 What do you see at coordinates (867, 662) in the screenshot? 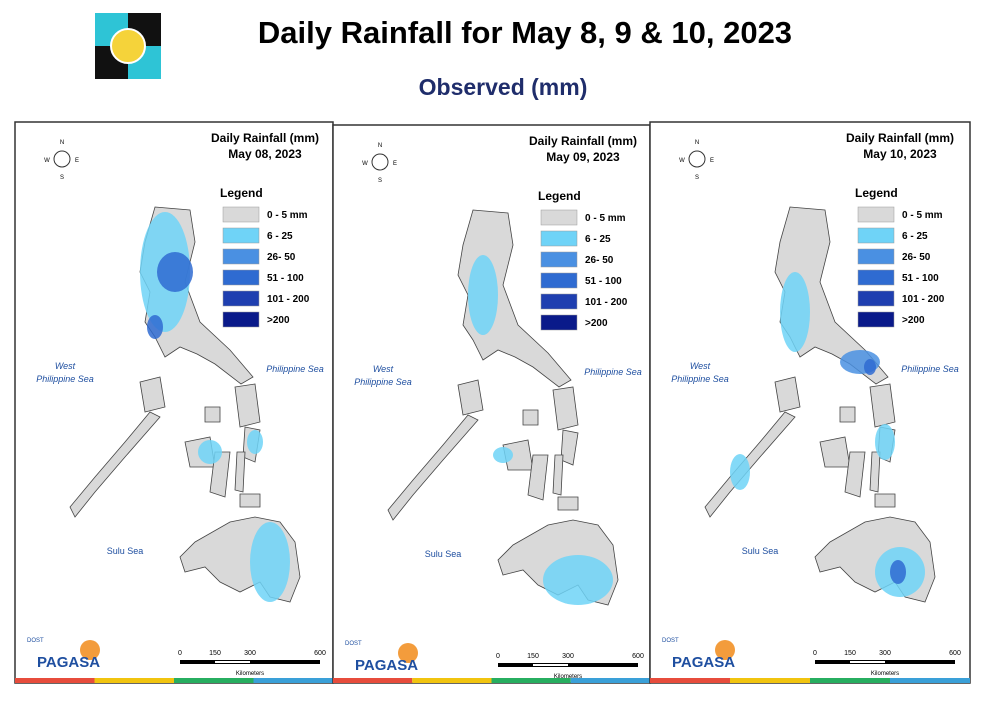
I see `scale-bar-seg` at bounding box center [867, 662].